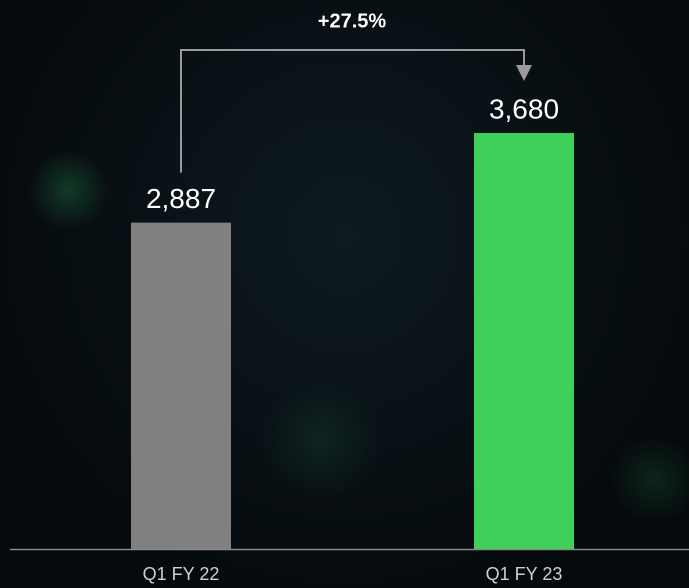 This screenshot has height=588, width=689. I want to click on growth-arrowhead, so click(524, 73).